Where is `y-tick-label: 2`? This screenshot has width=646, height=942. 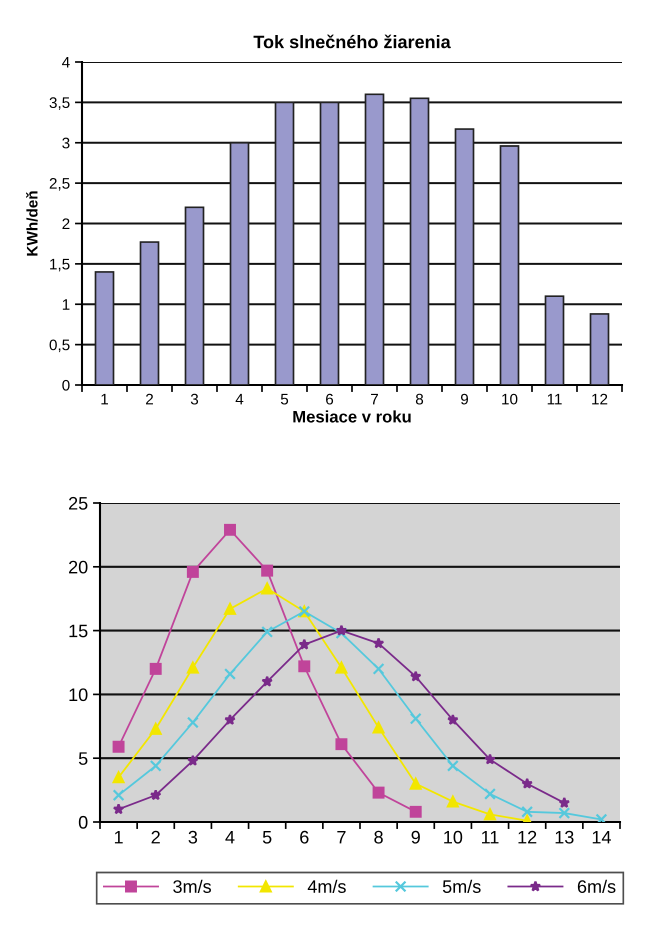 y-tick-label: 2 is located at coordinates (66, 224).